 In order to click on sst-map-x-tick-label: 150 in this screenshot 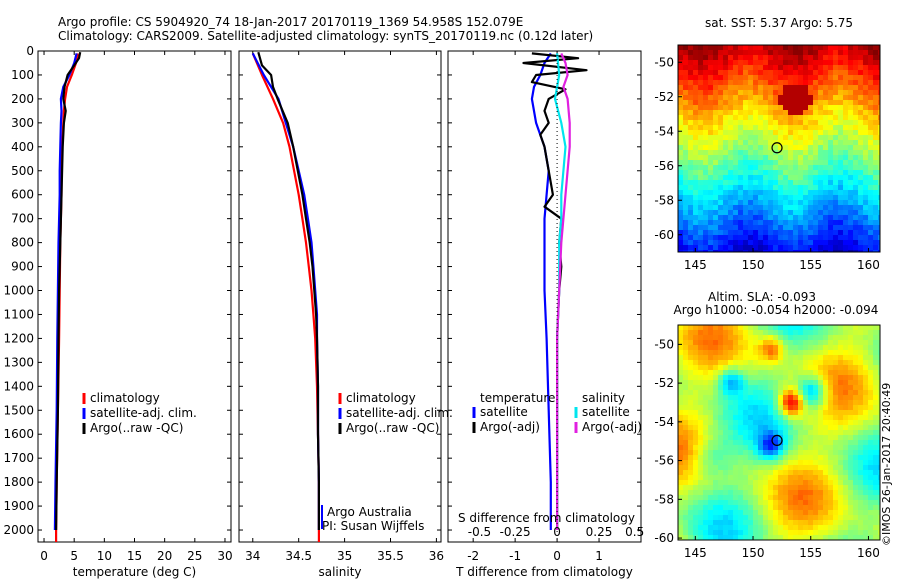, I will do `click(753, 265)`.